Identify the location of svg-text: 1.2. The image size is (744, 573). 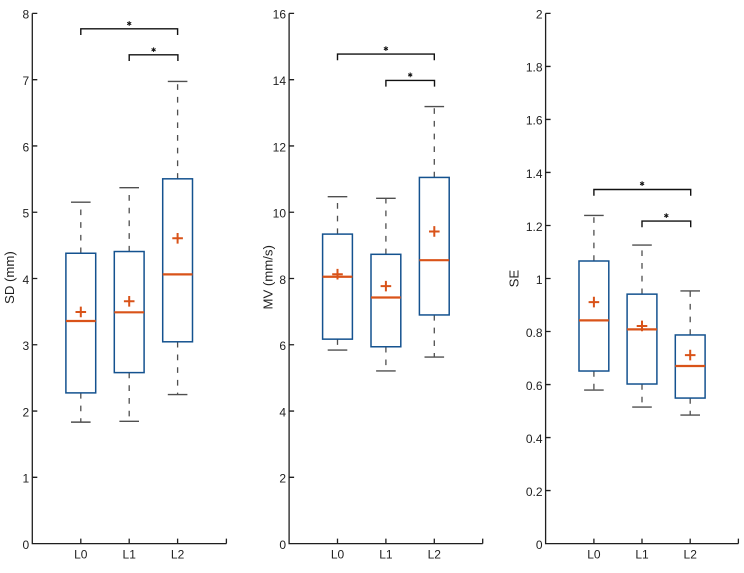
(534, 227).